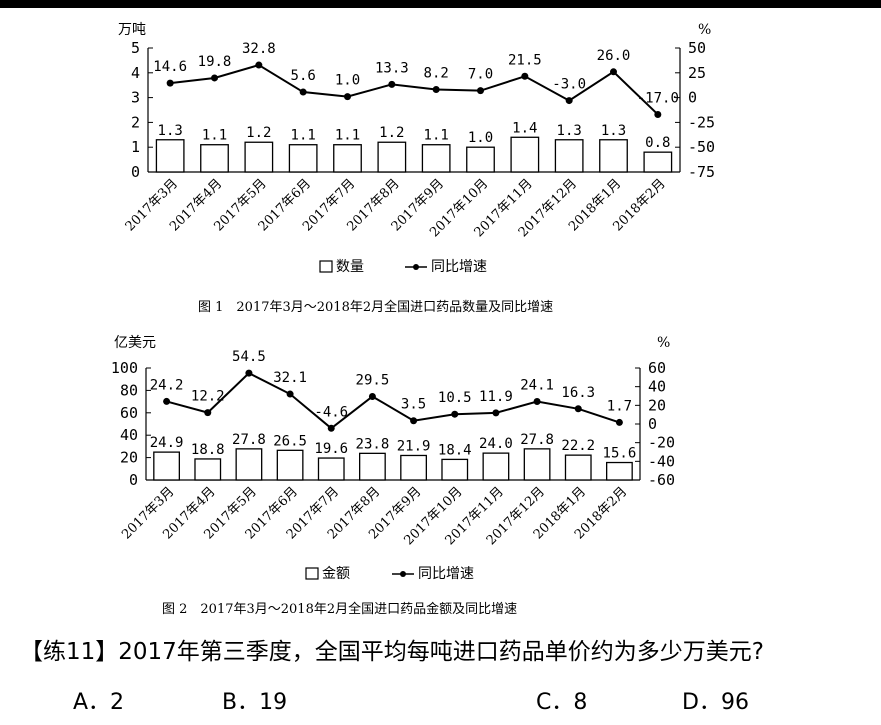 The width and height of the screenshot is (881, 725). I want to click on line-value-label: 7.0, so click(480, 75).